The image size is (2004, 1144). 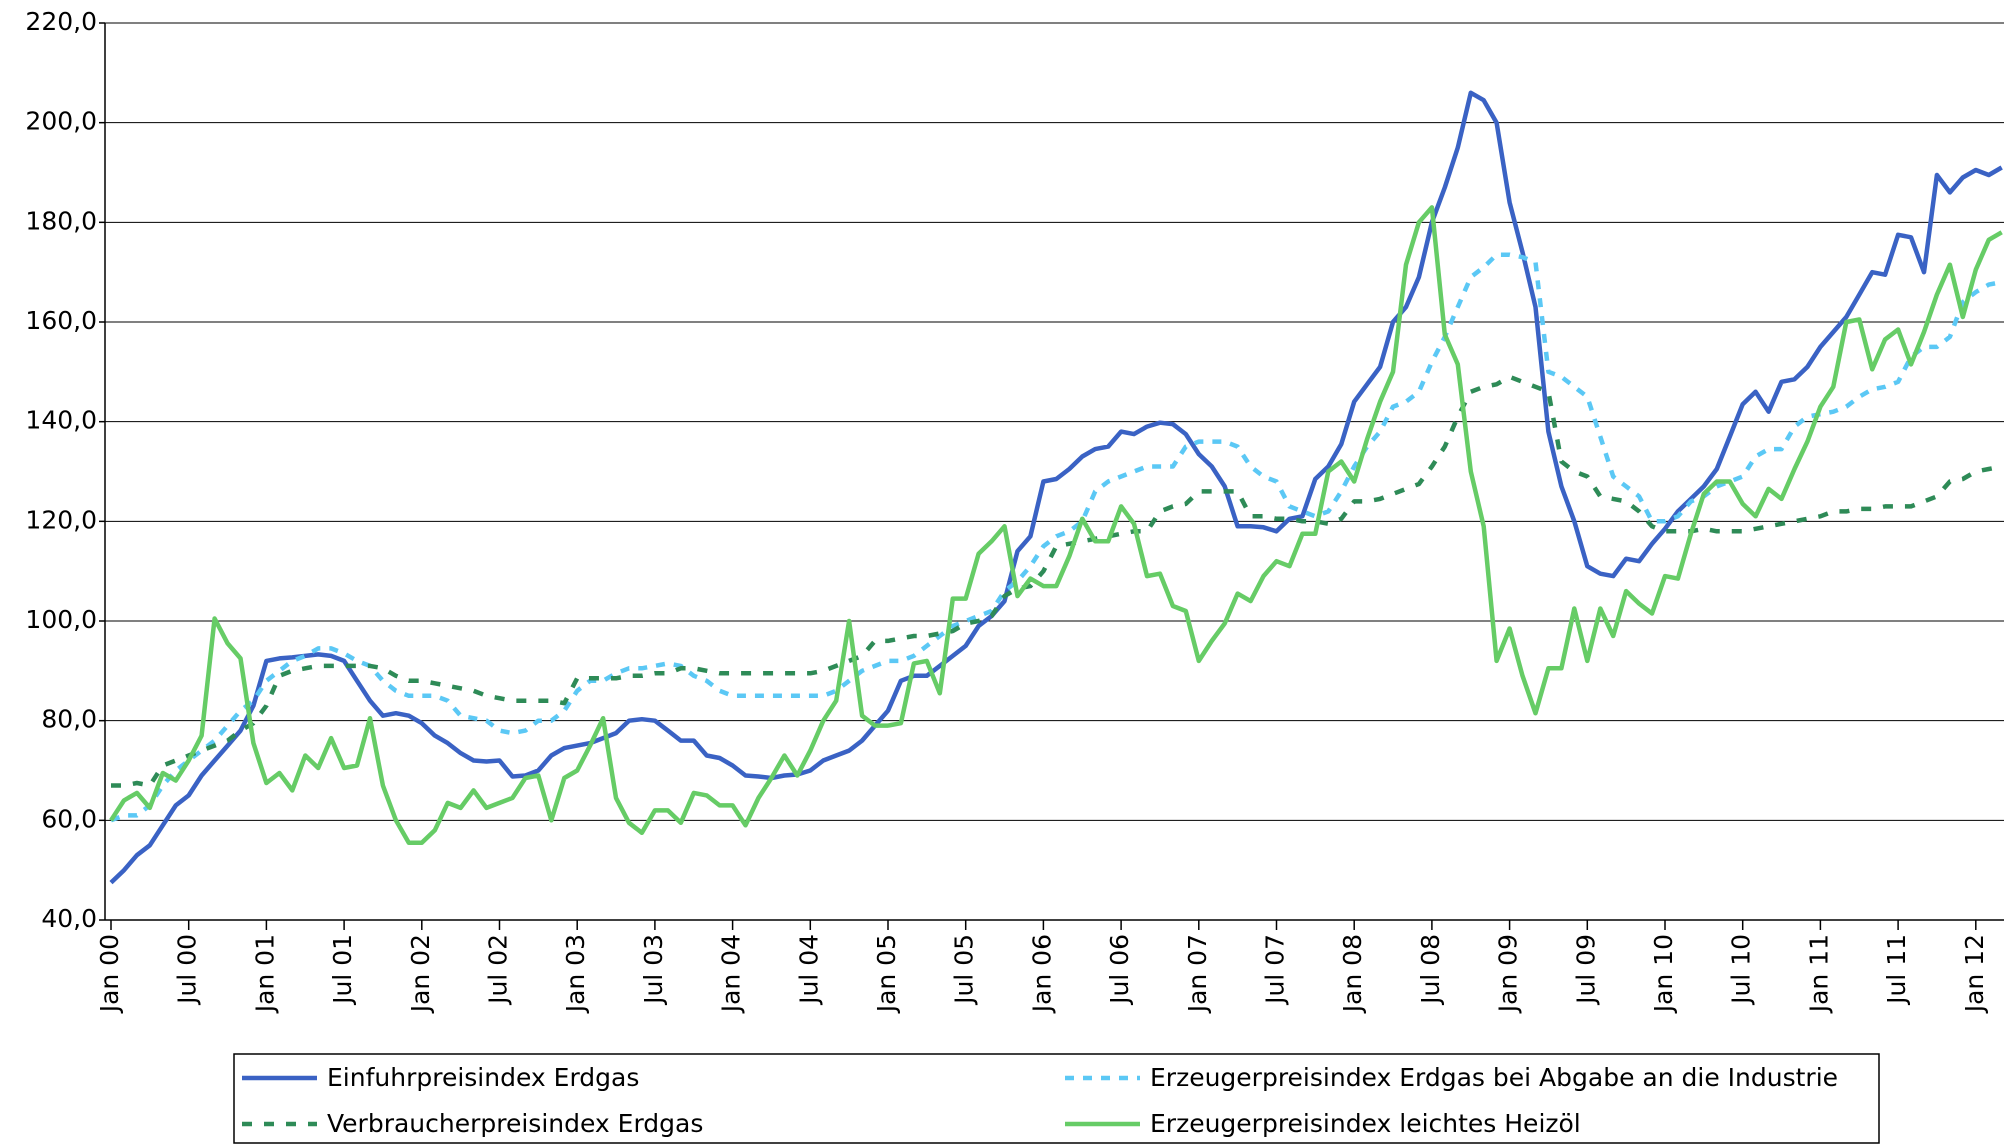 I want to click on y-tick-label: 100,0, so click(x=61, y=619).